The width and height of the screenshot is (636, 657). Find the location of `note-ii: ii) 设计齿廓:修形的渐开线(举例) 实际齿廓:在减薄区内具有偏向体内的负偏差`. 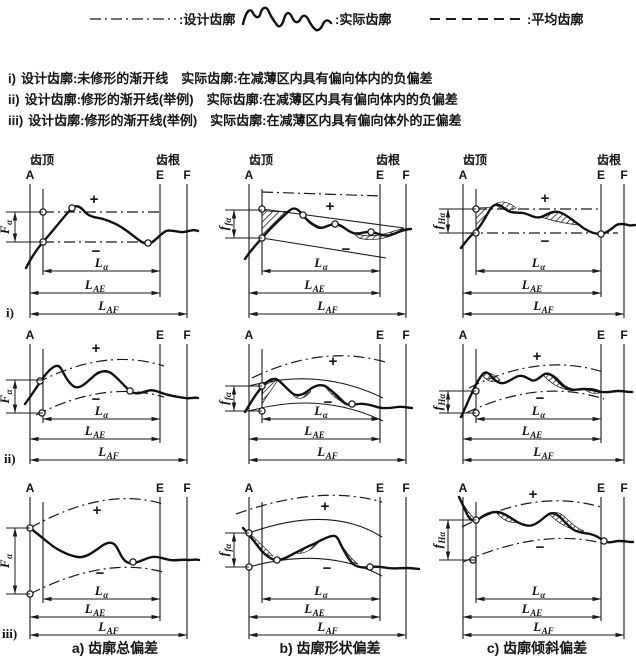

note-ii: ii) 设计齿廓:修形的渐开线(举例) 实际齿廓:在减薄区内具有偏向体内的负偏差 is located at coordinates (233, 99).